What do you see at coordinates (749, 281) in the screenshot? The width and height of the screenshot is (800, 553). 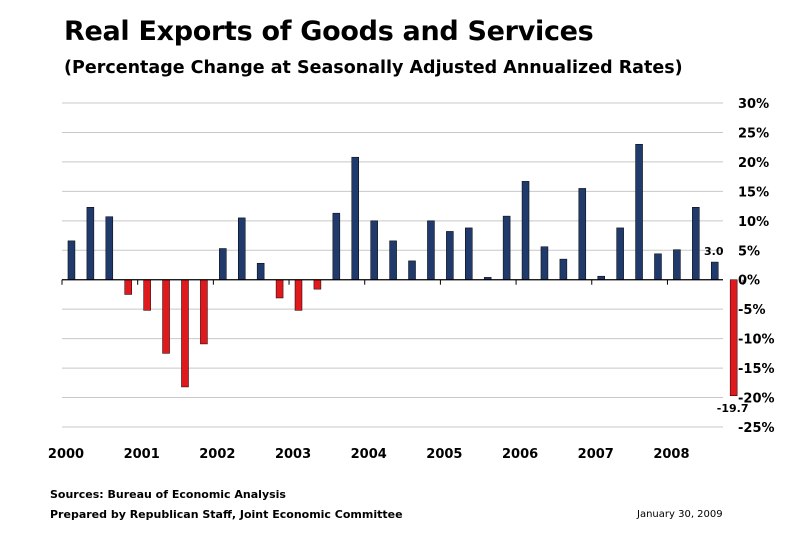 I see `y-tick-label: 0%` at bounding box center [749, 281].